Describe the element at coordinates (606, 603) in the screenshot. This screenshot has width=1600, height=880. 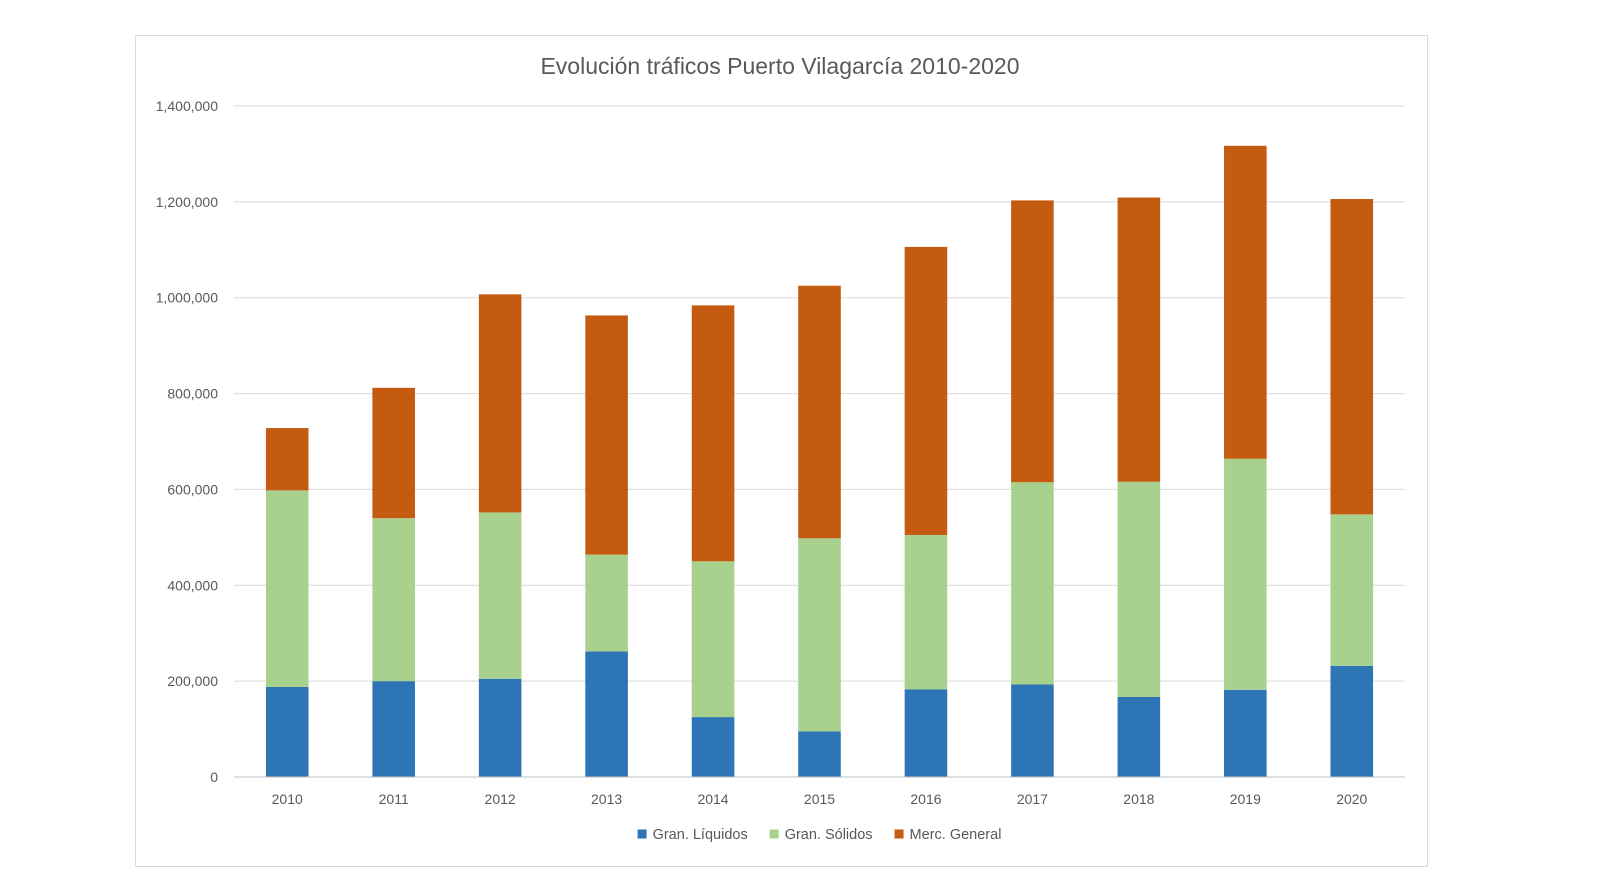
I see `bar-gran-s-lidos-2013` at that location.